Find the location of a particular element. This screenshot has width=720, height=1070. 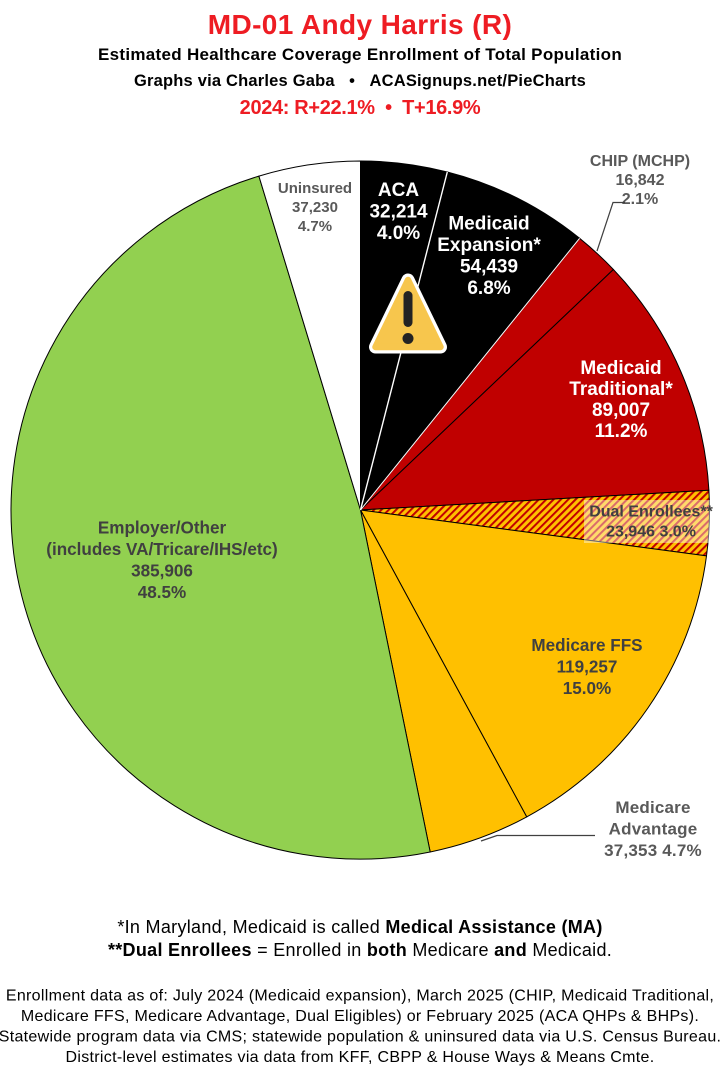

svg-text: 2.1% is located at coordinates (640, 199).